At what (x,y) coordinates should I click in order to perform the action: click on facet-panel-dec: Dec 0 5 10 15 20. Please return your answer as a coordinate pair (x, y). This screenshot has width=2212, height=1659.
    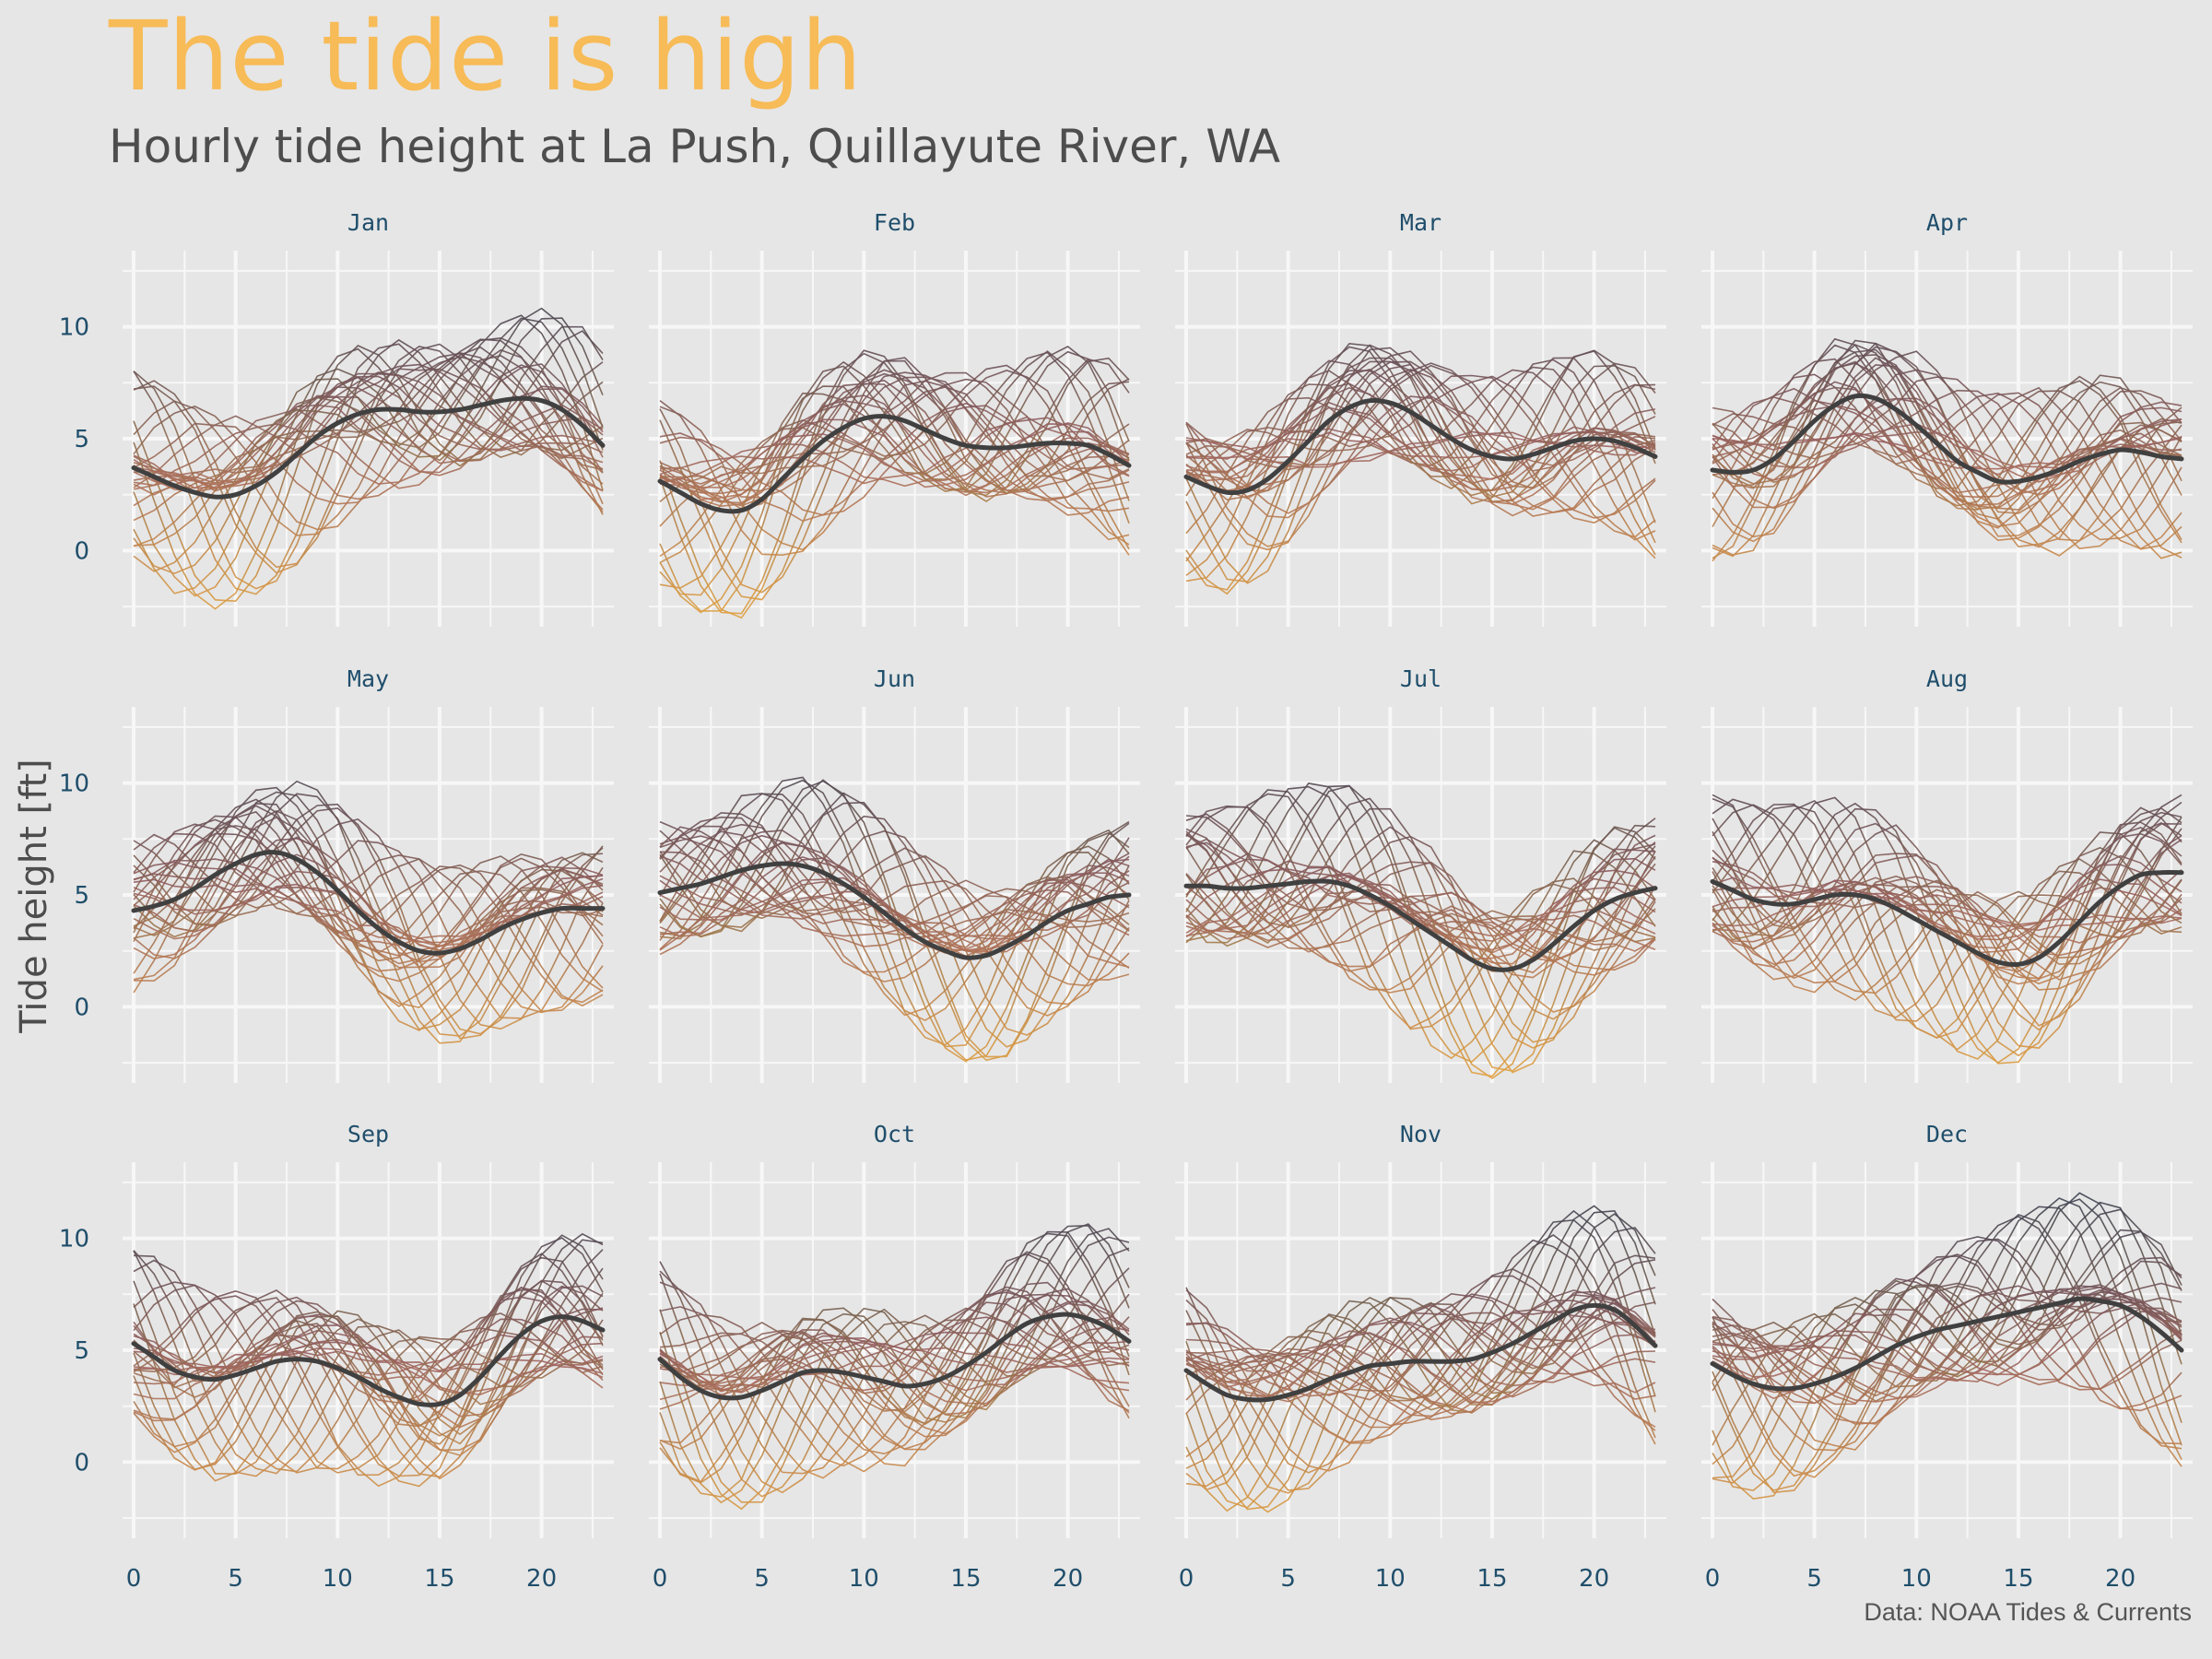
    Looking at the image, I should click on (1947, 1357).